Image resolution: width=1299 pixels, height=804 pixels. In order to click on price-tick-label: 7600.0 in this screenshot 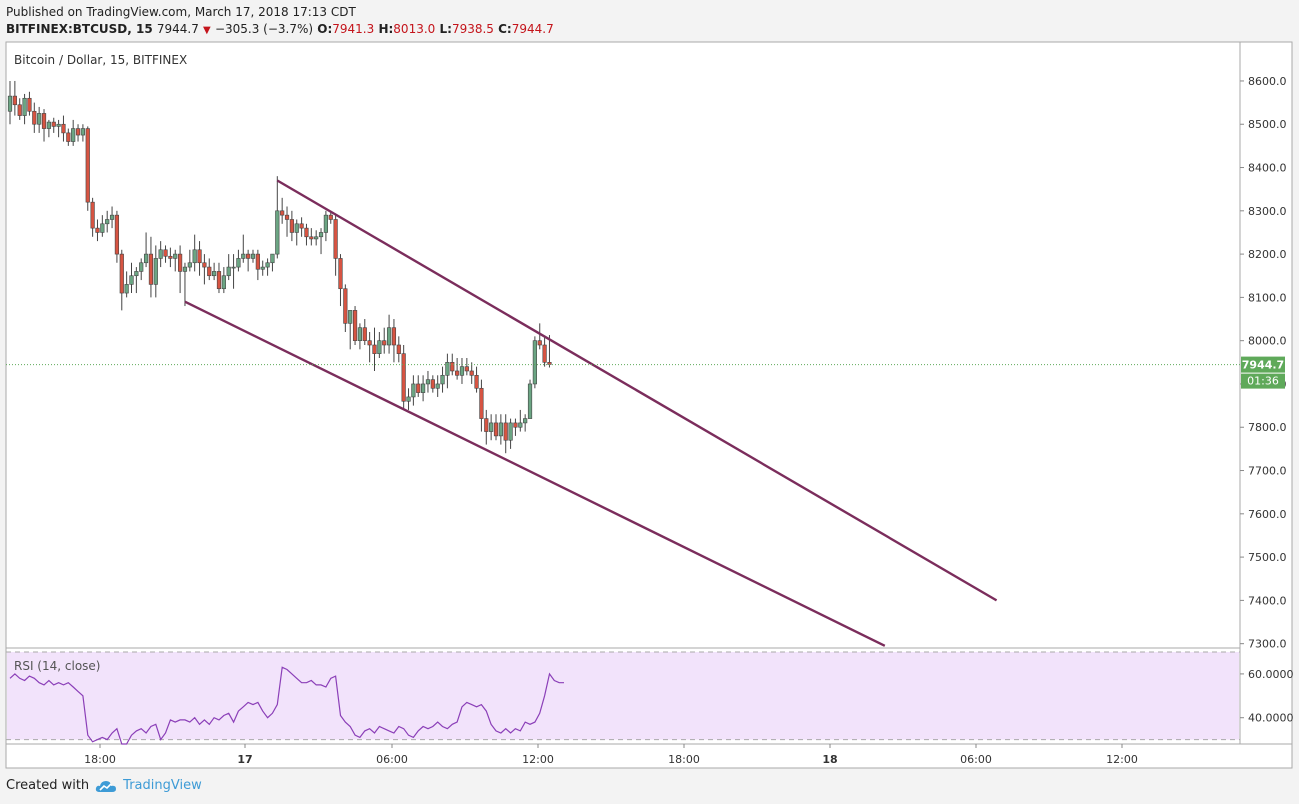, I will do `click(1267, 514)`.